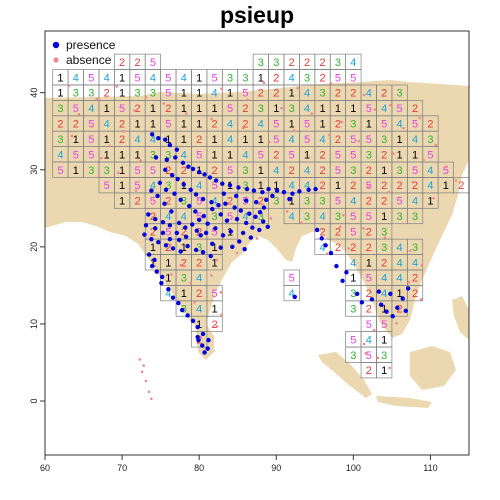 The image size is (500, 500). Describe the element at coordinates (34, 170) in the screenshot. I see `y-tick-label: 30` at that location.